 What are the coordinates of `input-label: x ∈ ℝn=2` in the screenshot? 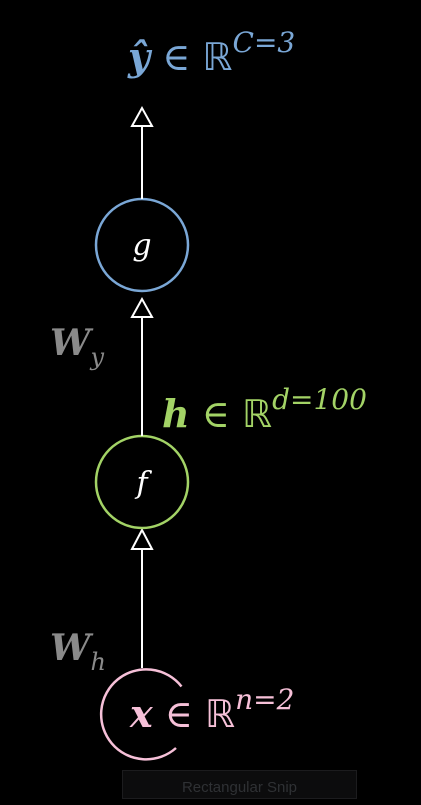 It's located at (212, 711).